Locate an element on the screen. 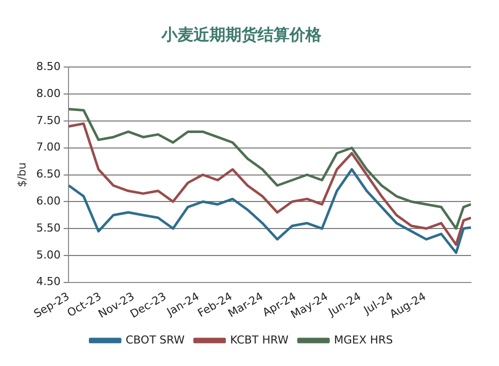 The height and width of the screenshot is (366, 499). y-tick-label: 4.50 is located at coordinates (48, 281).